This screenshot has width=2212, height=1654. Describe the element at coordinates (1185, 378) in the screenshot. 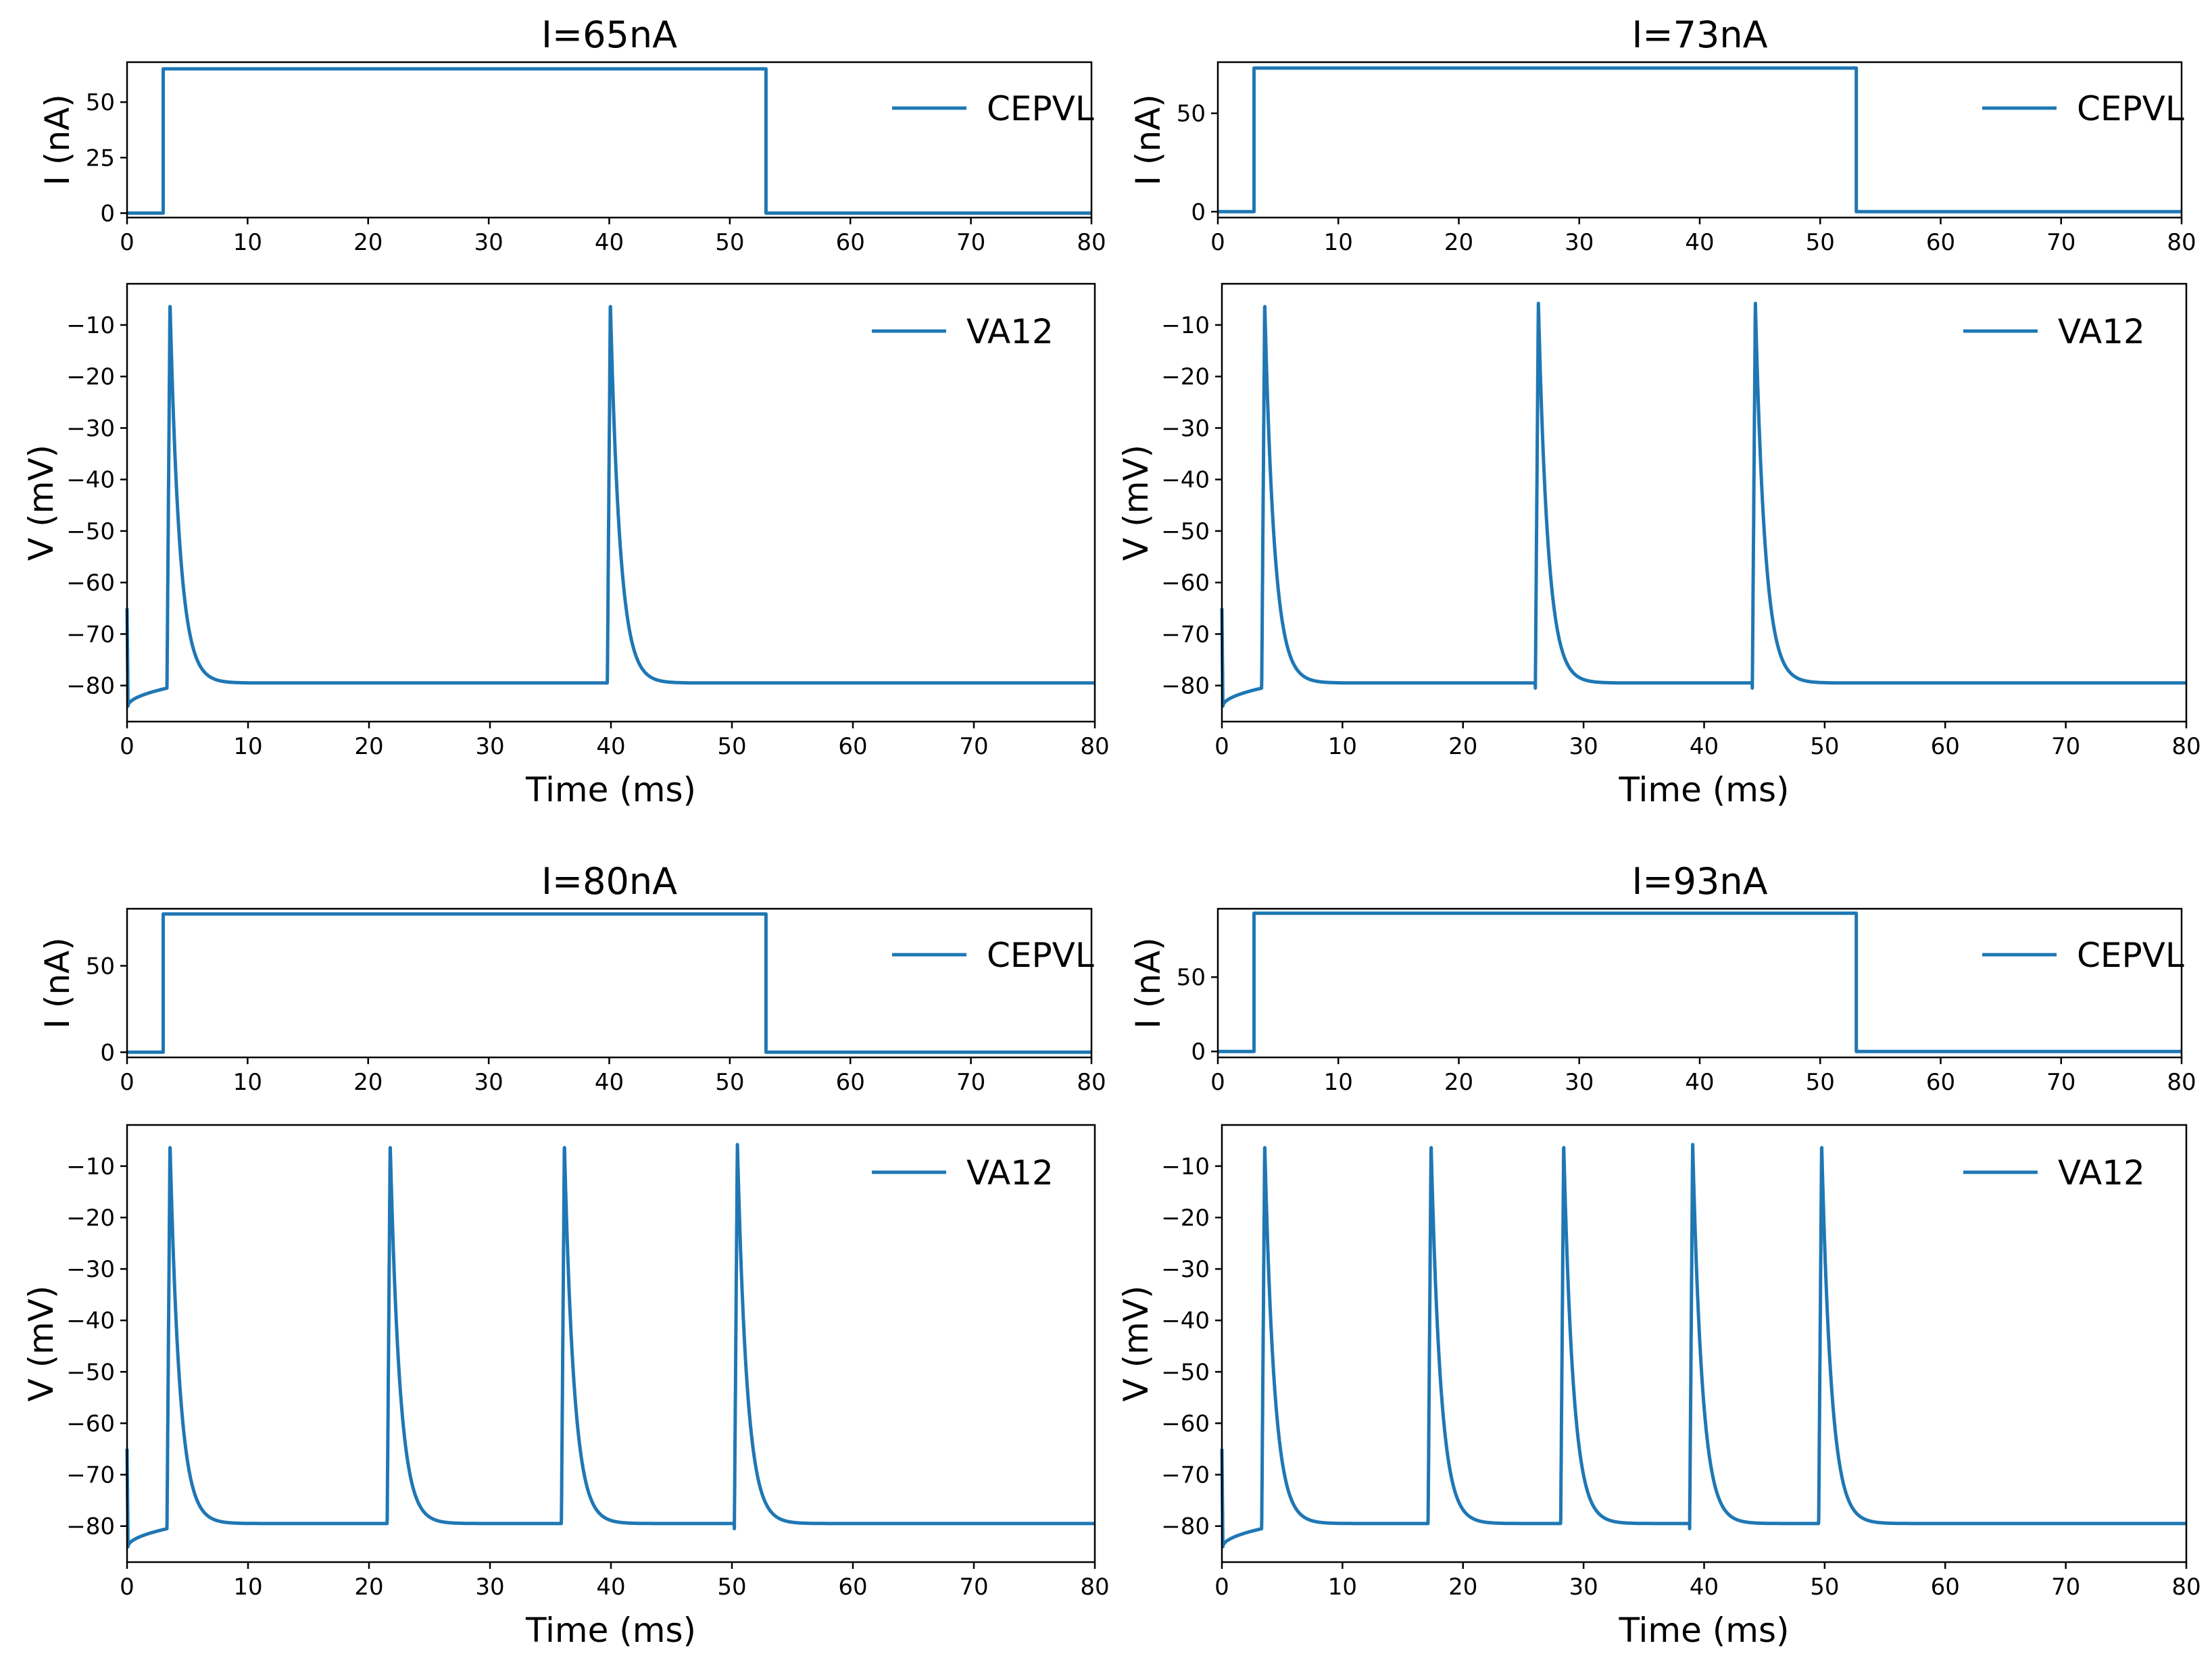

I see `y-tick-label: −20` at that location.